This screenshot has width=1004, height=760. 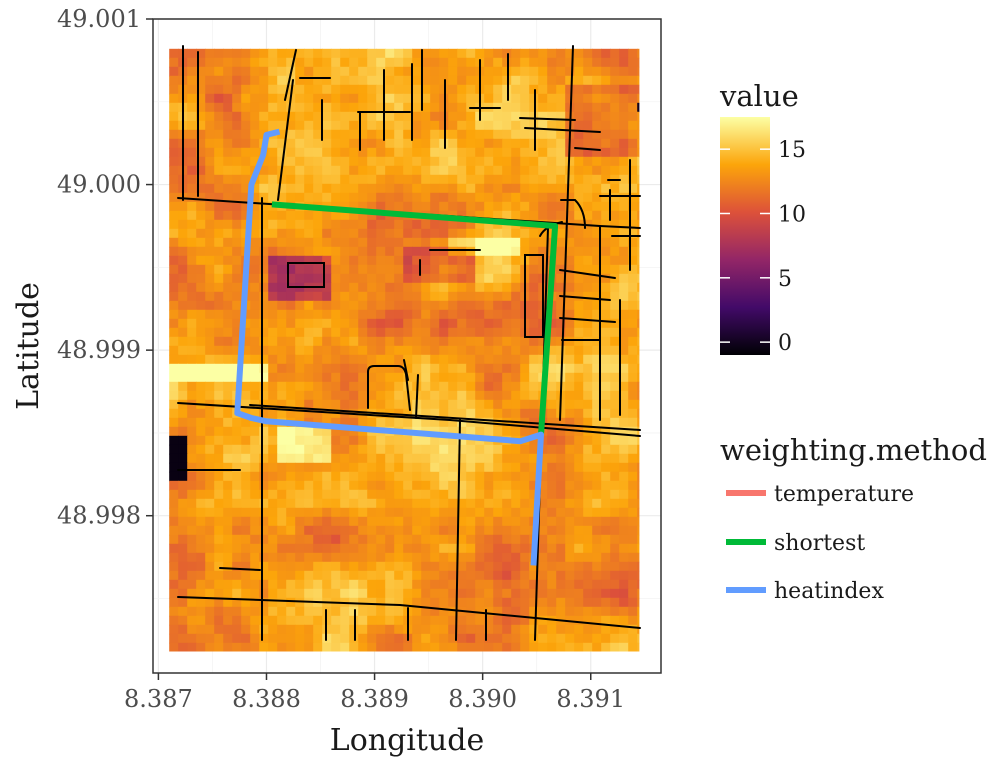 I want to click on colorbar-label: 0, so click(x=785, y=343).